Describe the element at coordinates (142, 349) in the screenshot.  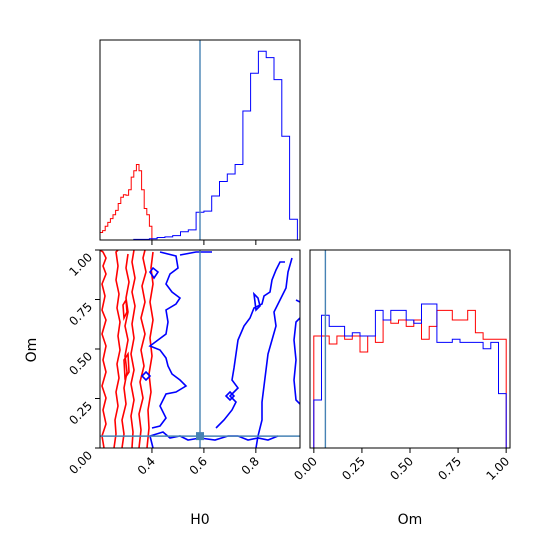
I see `red-contour-right` at that location.